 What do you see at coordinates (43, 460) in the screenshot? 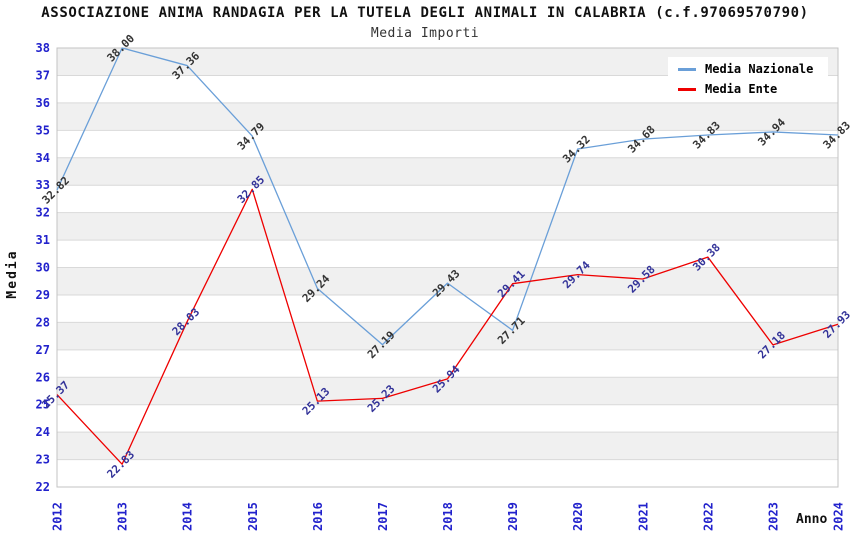
I see `y-tick-label: 23` at bounding box center [43, 460].